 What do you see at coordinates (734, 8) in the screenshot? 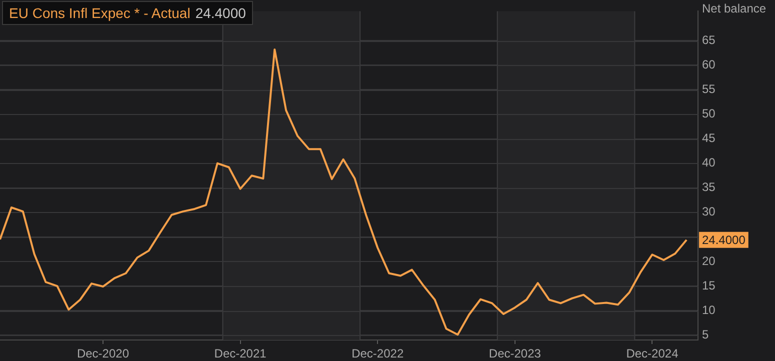
I see `y-axis-title: Net balance` at bounding box center [734, 8].